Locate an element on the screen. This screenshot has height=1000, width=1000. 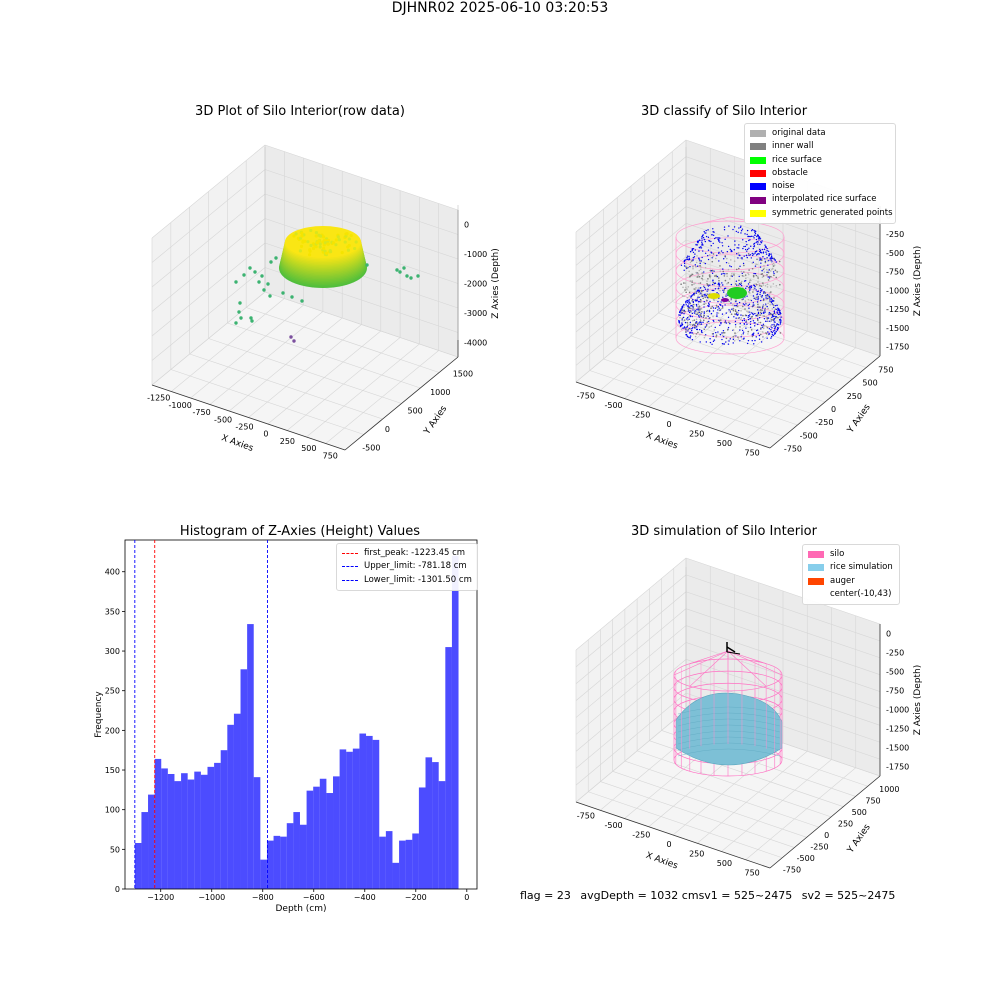
x-tick-label: -750 is located at coordinates (586, 816).